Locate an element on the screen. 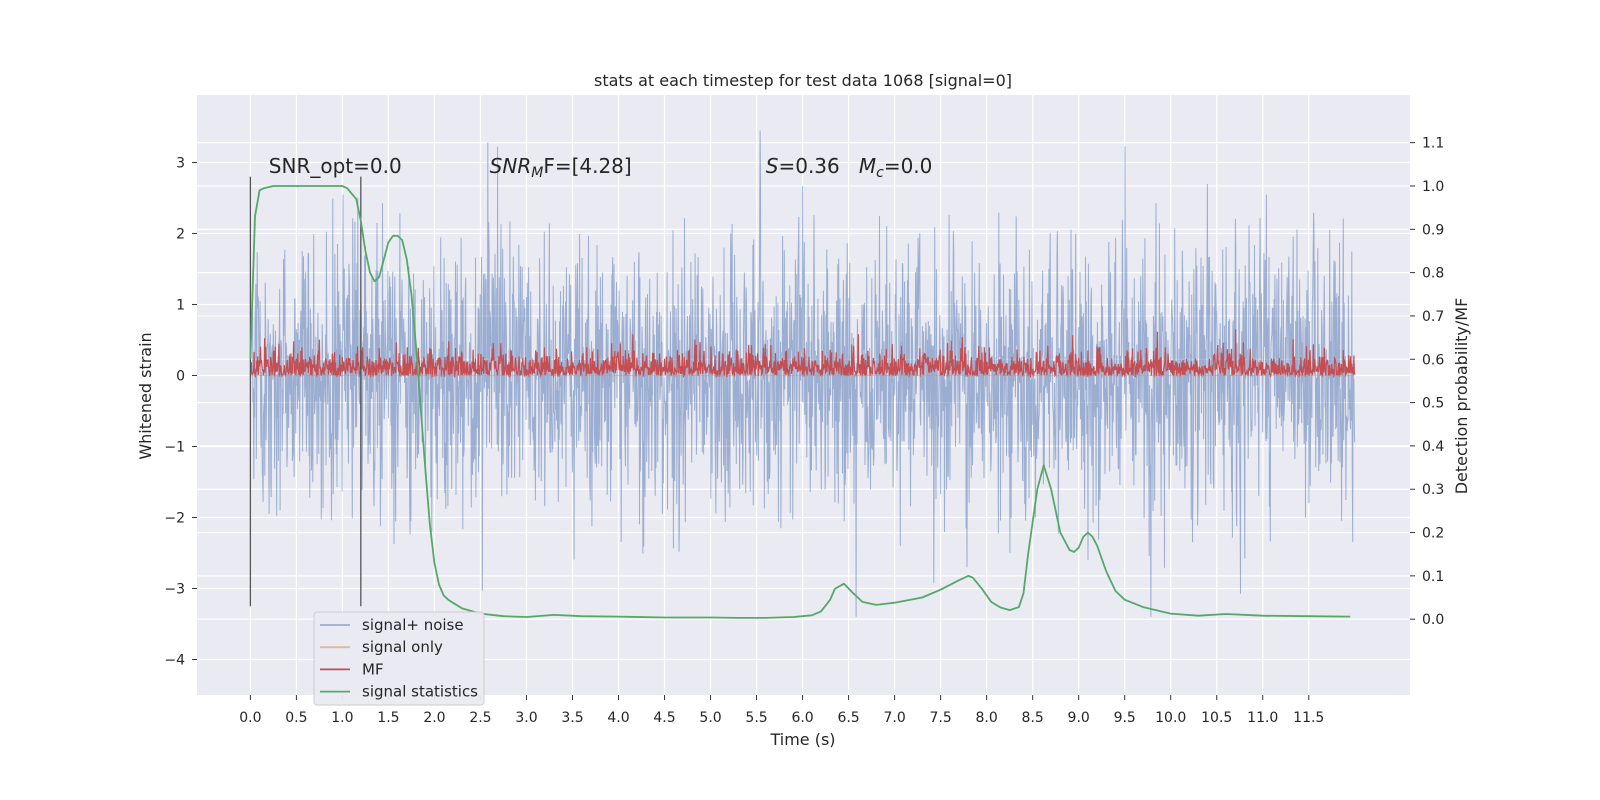 The height and width of the screenshot is (800, 1600). x-tick-label: 2.5 is located at coordinates (480, 718).